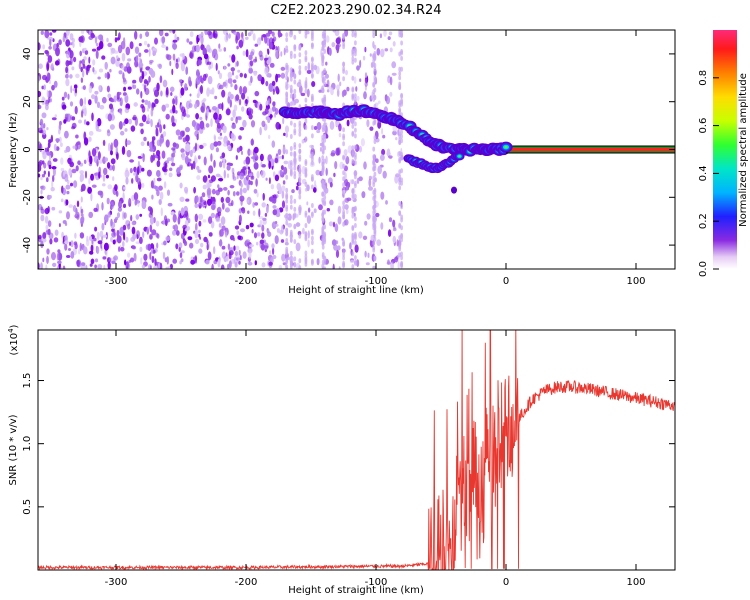 The height and width of the screenshot is (600, 750). What do you see at coordinates (27, 149) in the screenshot?
I see `top-y-tick-label: 0` at bounding box center [27, 149].